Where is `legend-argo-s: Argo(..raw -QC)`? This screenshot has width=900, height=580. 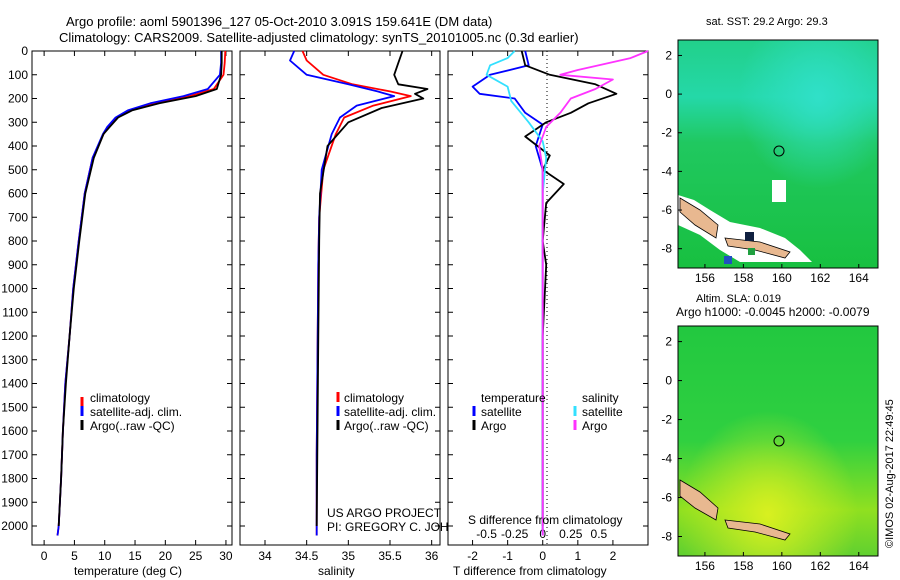
legend-argo-s: Argo(..raw -QC) is located at coordinates (386, 426).